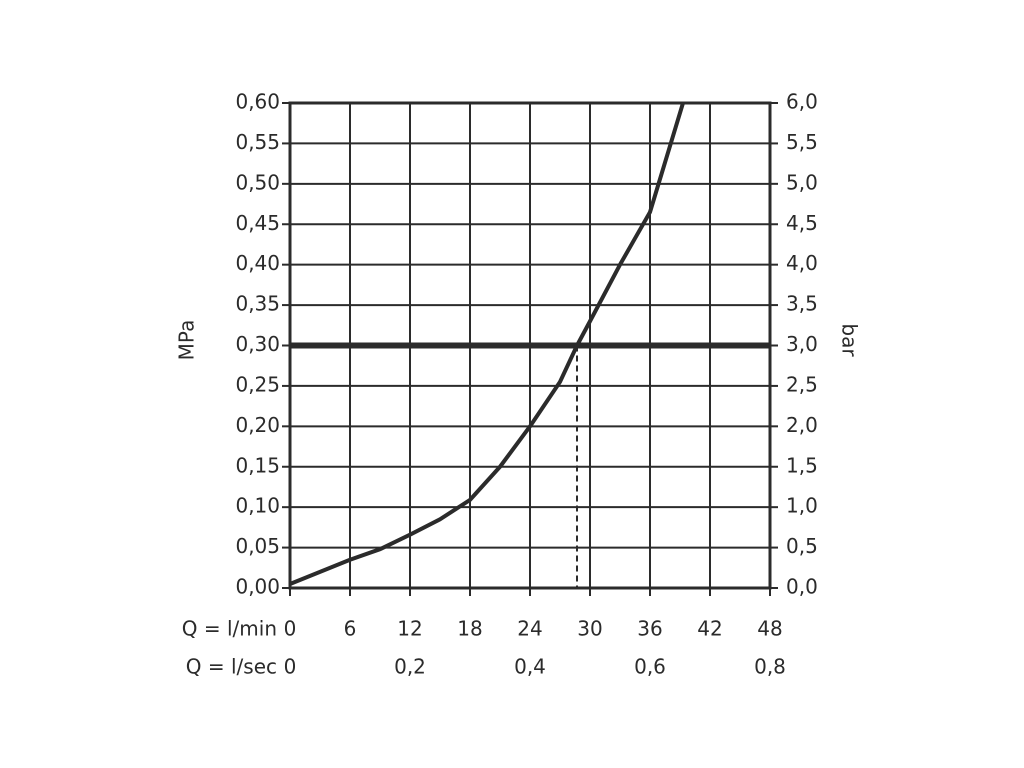 This screenshot has height=768, width=1024. I want to click on y-tick-label: 0,25, so click(257, 384).